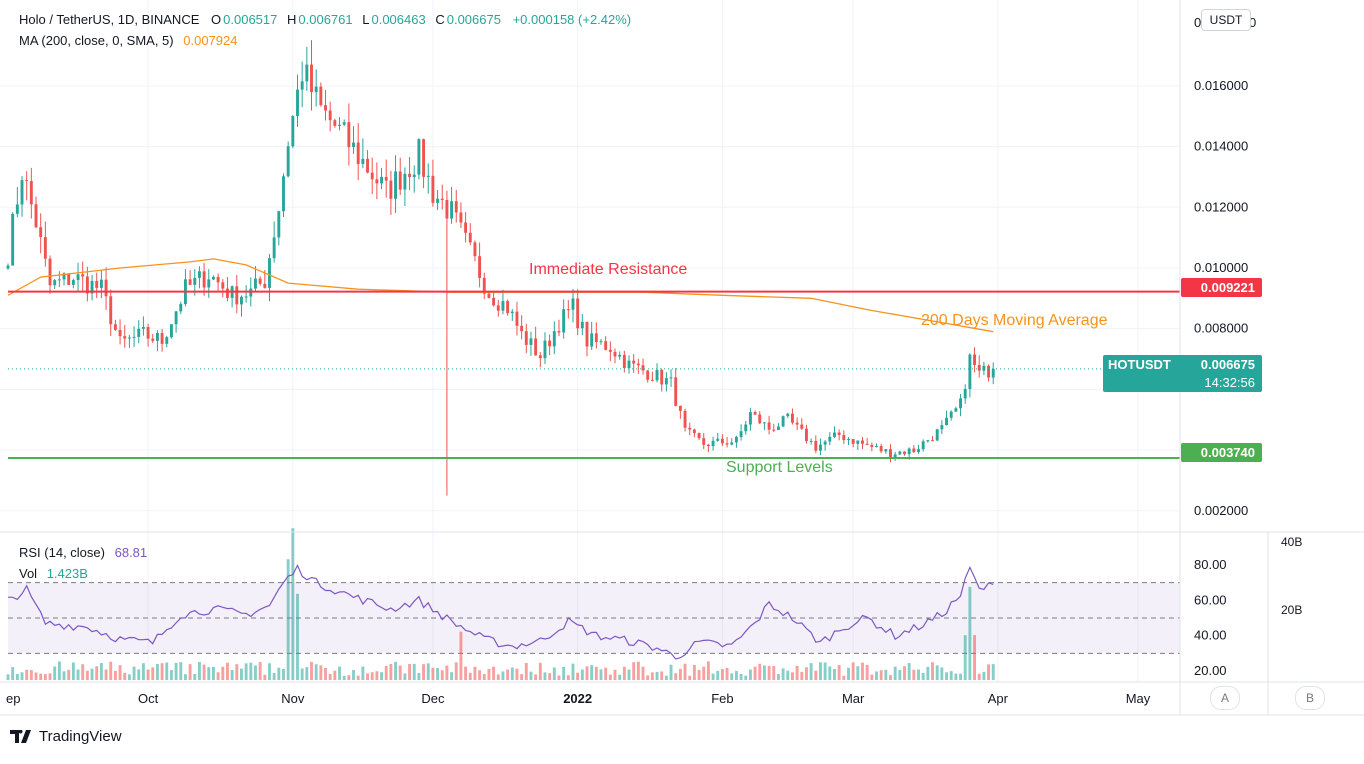  What do you see at coordinates (66, 736) in the screenshot?
I see `tradingview-logo: TradingView` at bounding box center [66, 736].